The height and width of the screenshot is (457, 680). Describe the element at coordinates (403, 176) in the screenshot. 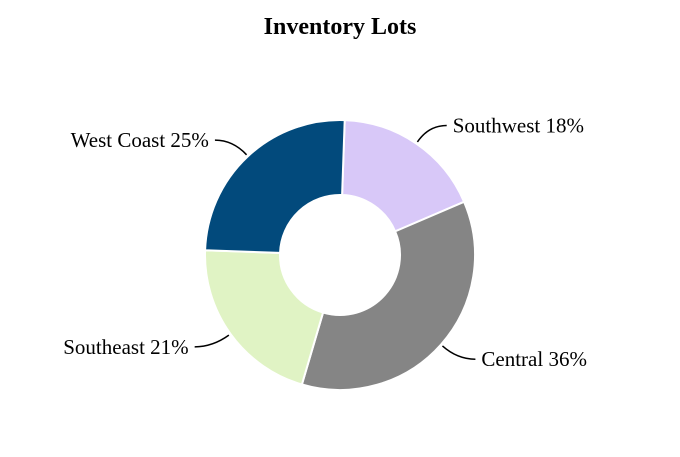

I see `slice-southwest` at that location.